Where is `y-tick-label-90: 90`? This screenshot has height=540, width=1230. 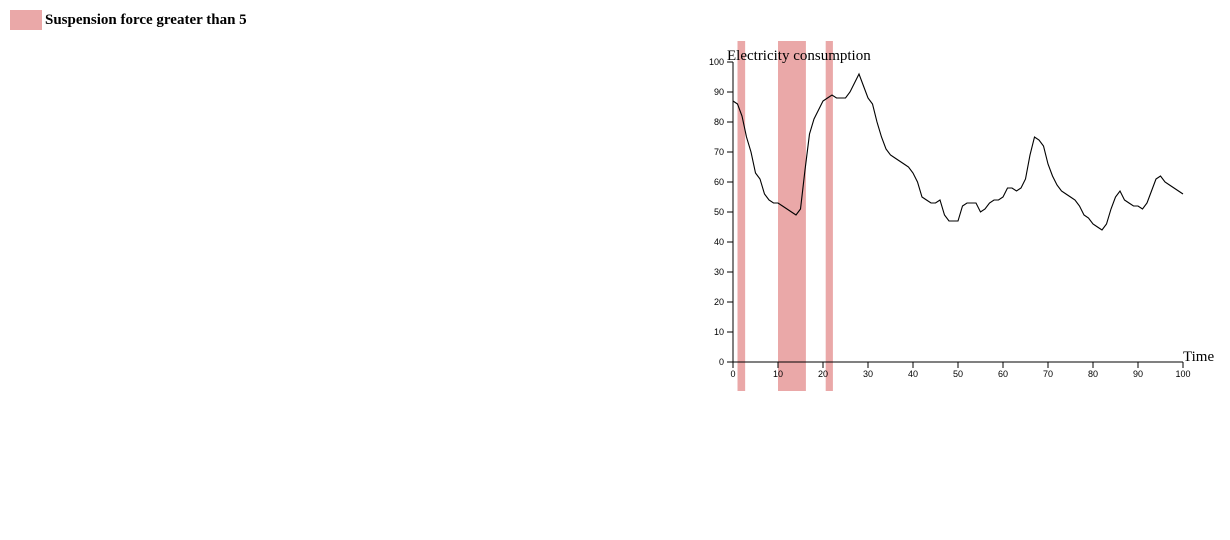 y-tick-label-90: 90 is located at coordinates (719, 92).